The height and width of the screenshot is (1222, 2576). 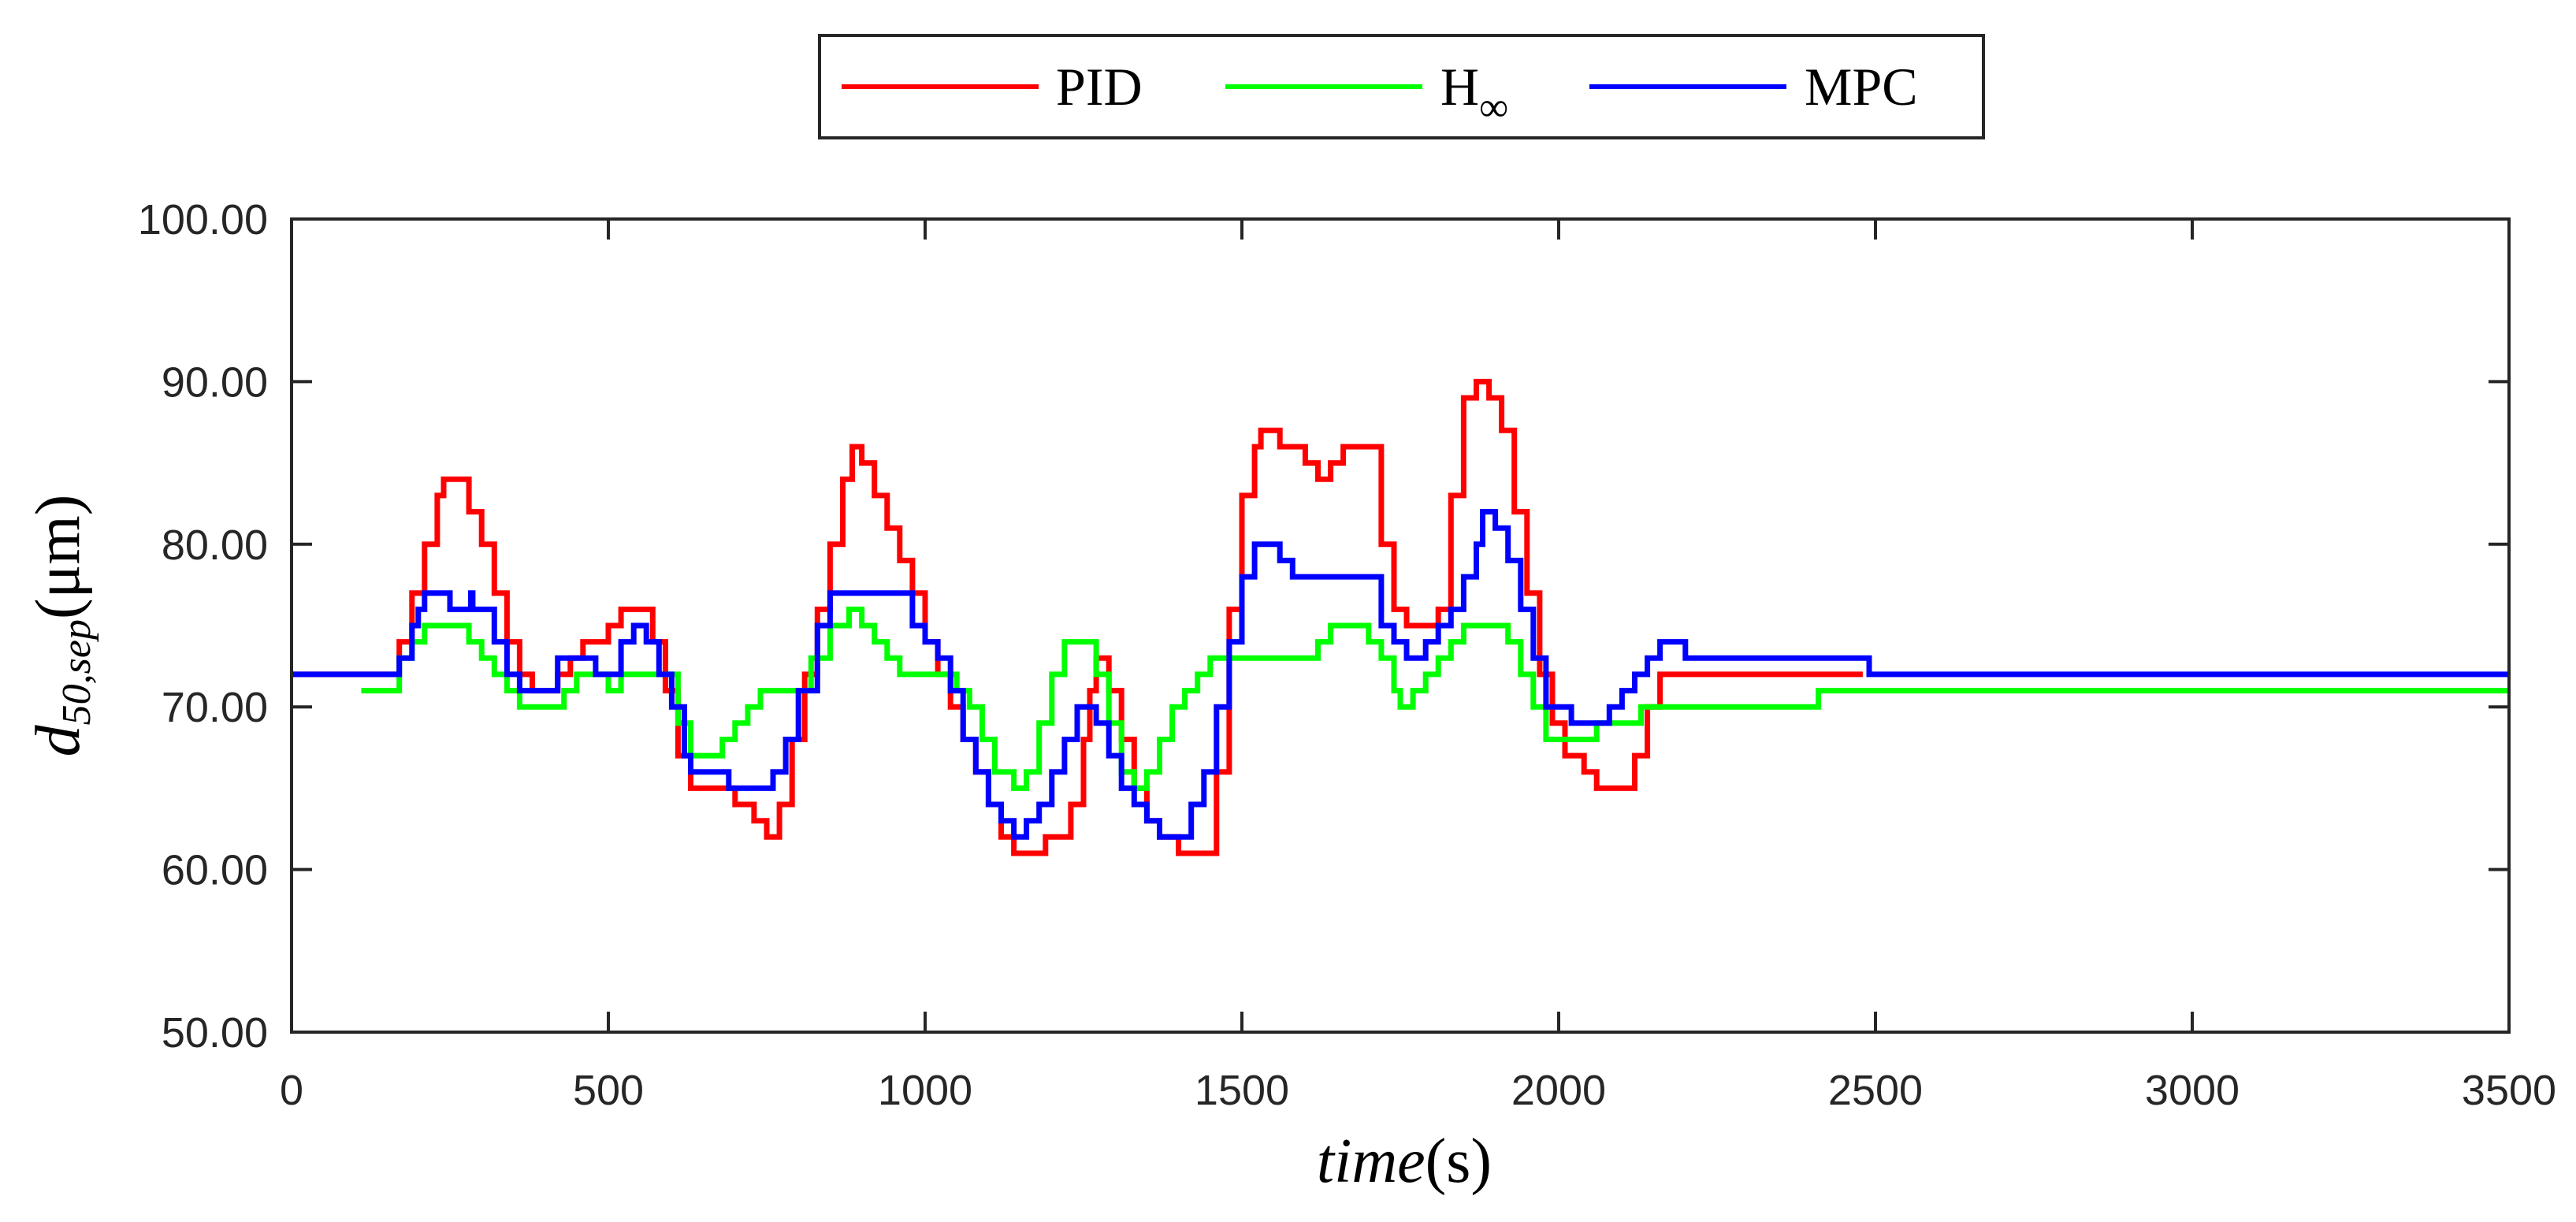 What do you see at coordinates (1435, 698) in the screenshot?
I see `series-line-h-infinity` at bounding box center [1435, 698].